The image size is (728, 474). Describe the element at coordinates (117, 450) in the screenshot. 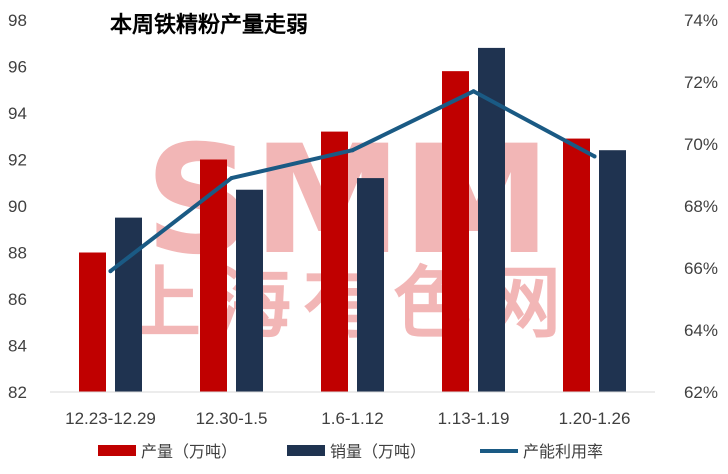

I see `legend-swatch-production` at that location.